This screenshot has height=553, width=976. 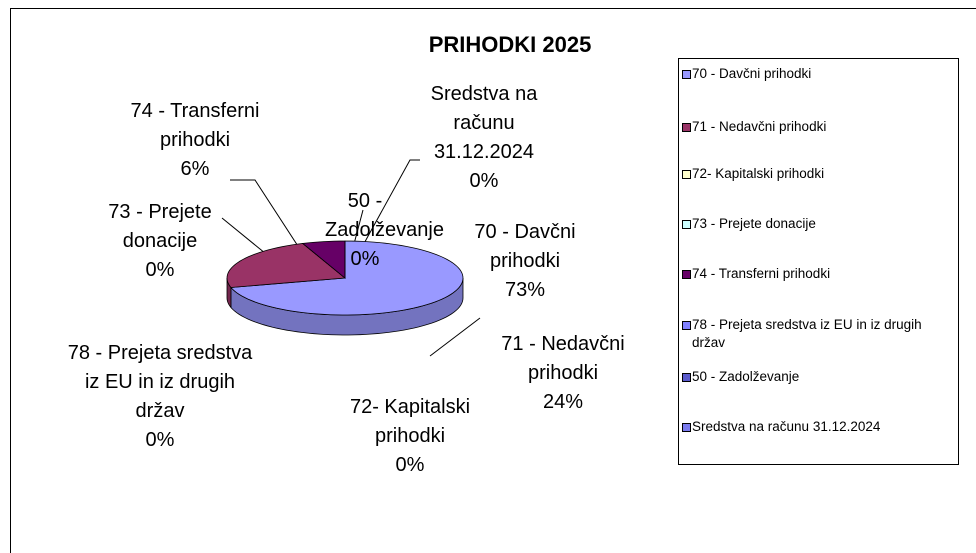 What do you see at coordinates (563, 358) in the screenshot?
I see `data-label-name: 71 - Nedavčni prihodki` at bounding box center [563, 358].